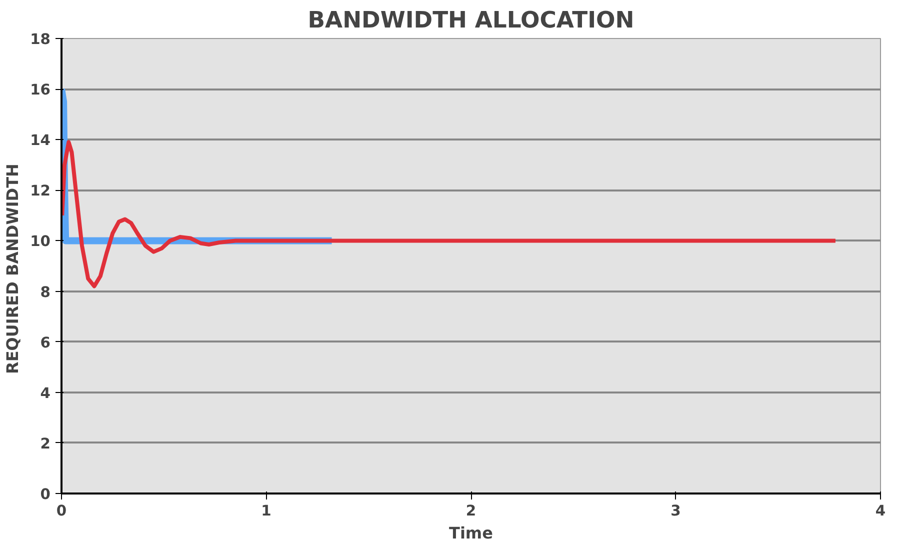 The image size is (904, 550). What do you see at coordinates (45, 343) in the screenshot?
I see `y-tick-label: 6` at bounding box center [45, 343].